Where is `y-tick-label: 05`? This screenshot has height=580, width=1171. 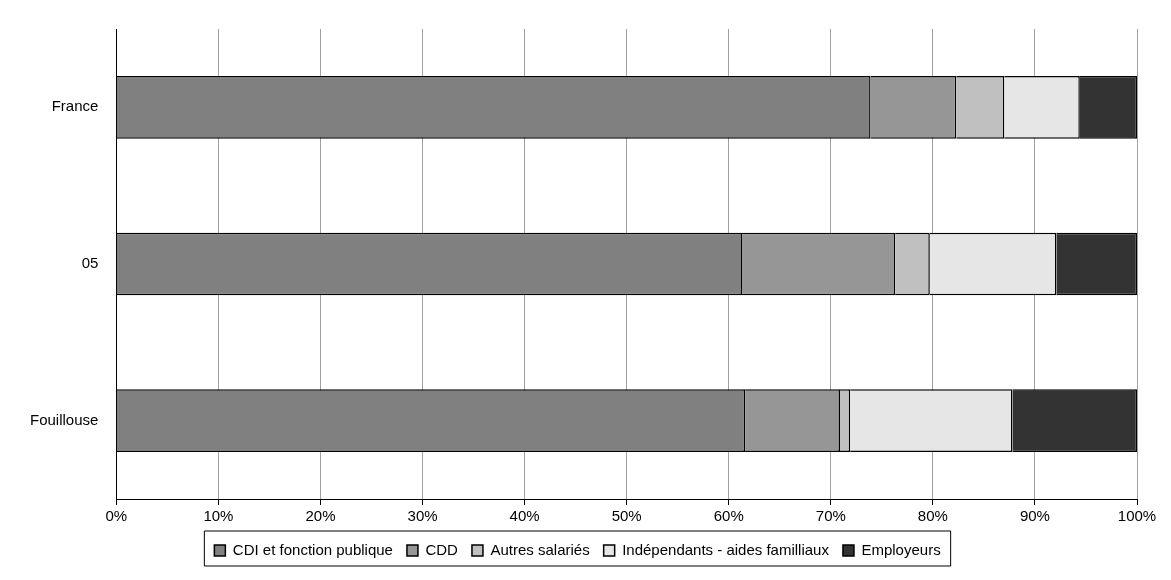
y-tick-label: 05 is located at coordinates (90, 263).